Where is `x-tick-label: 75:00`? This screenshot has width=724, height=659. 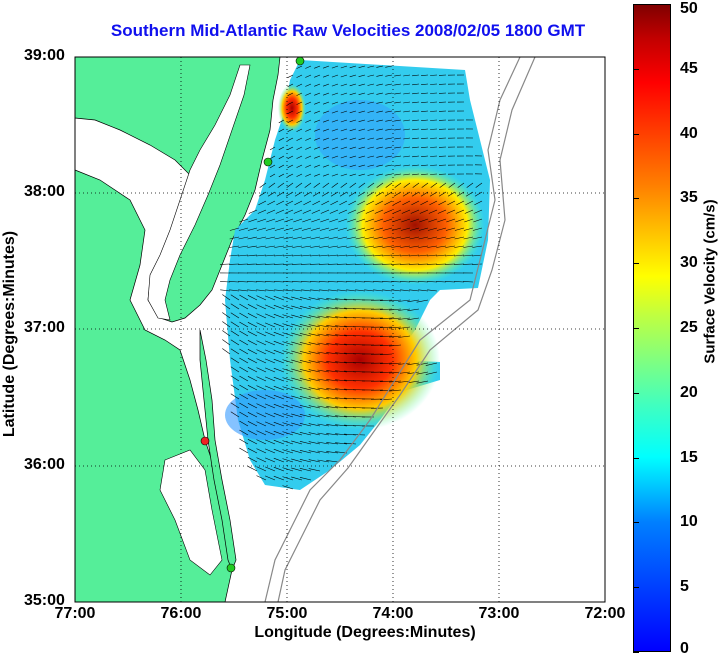
x-tick-label: 75:00 is located at coordinates (287, 613).